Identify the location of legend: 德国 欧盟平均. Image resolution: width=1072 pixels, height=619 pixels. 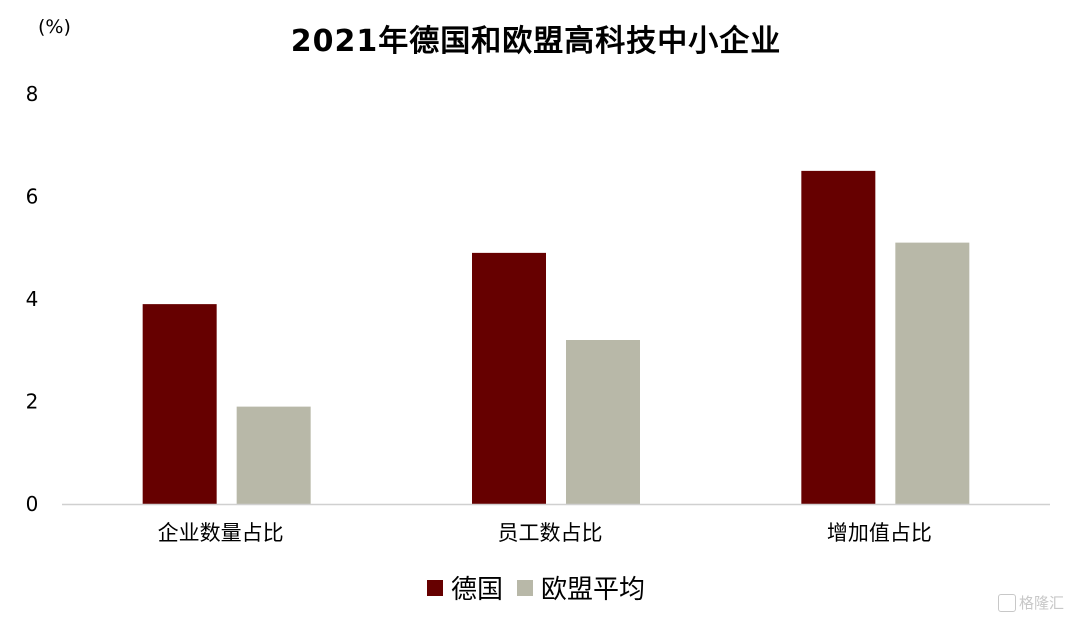
(536, 587).